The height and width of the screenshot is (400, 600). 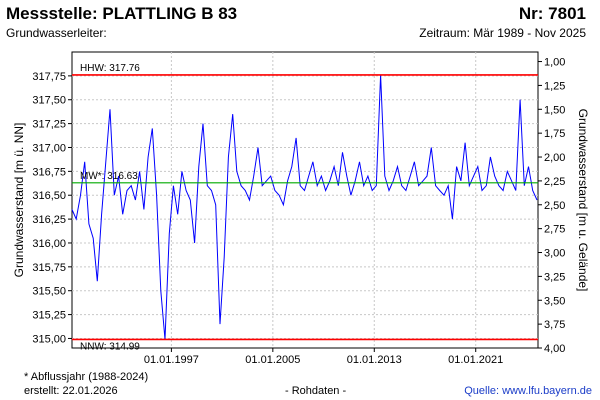 I want to click on y2-tick-label: 1,00, so click(x=554, y=63).